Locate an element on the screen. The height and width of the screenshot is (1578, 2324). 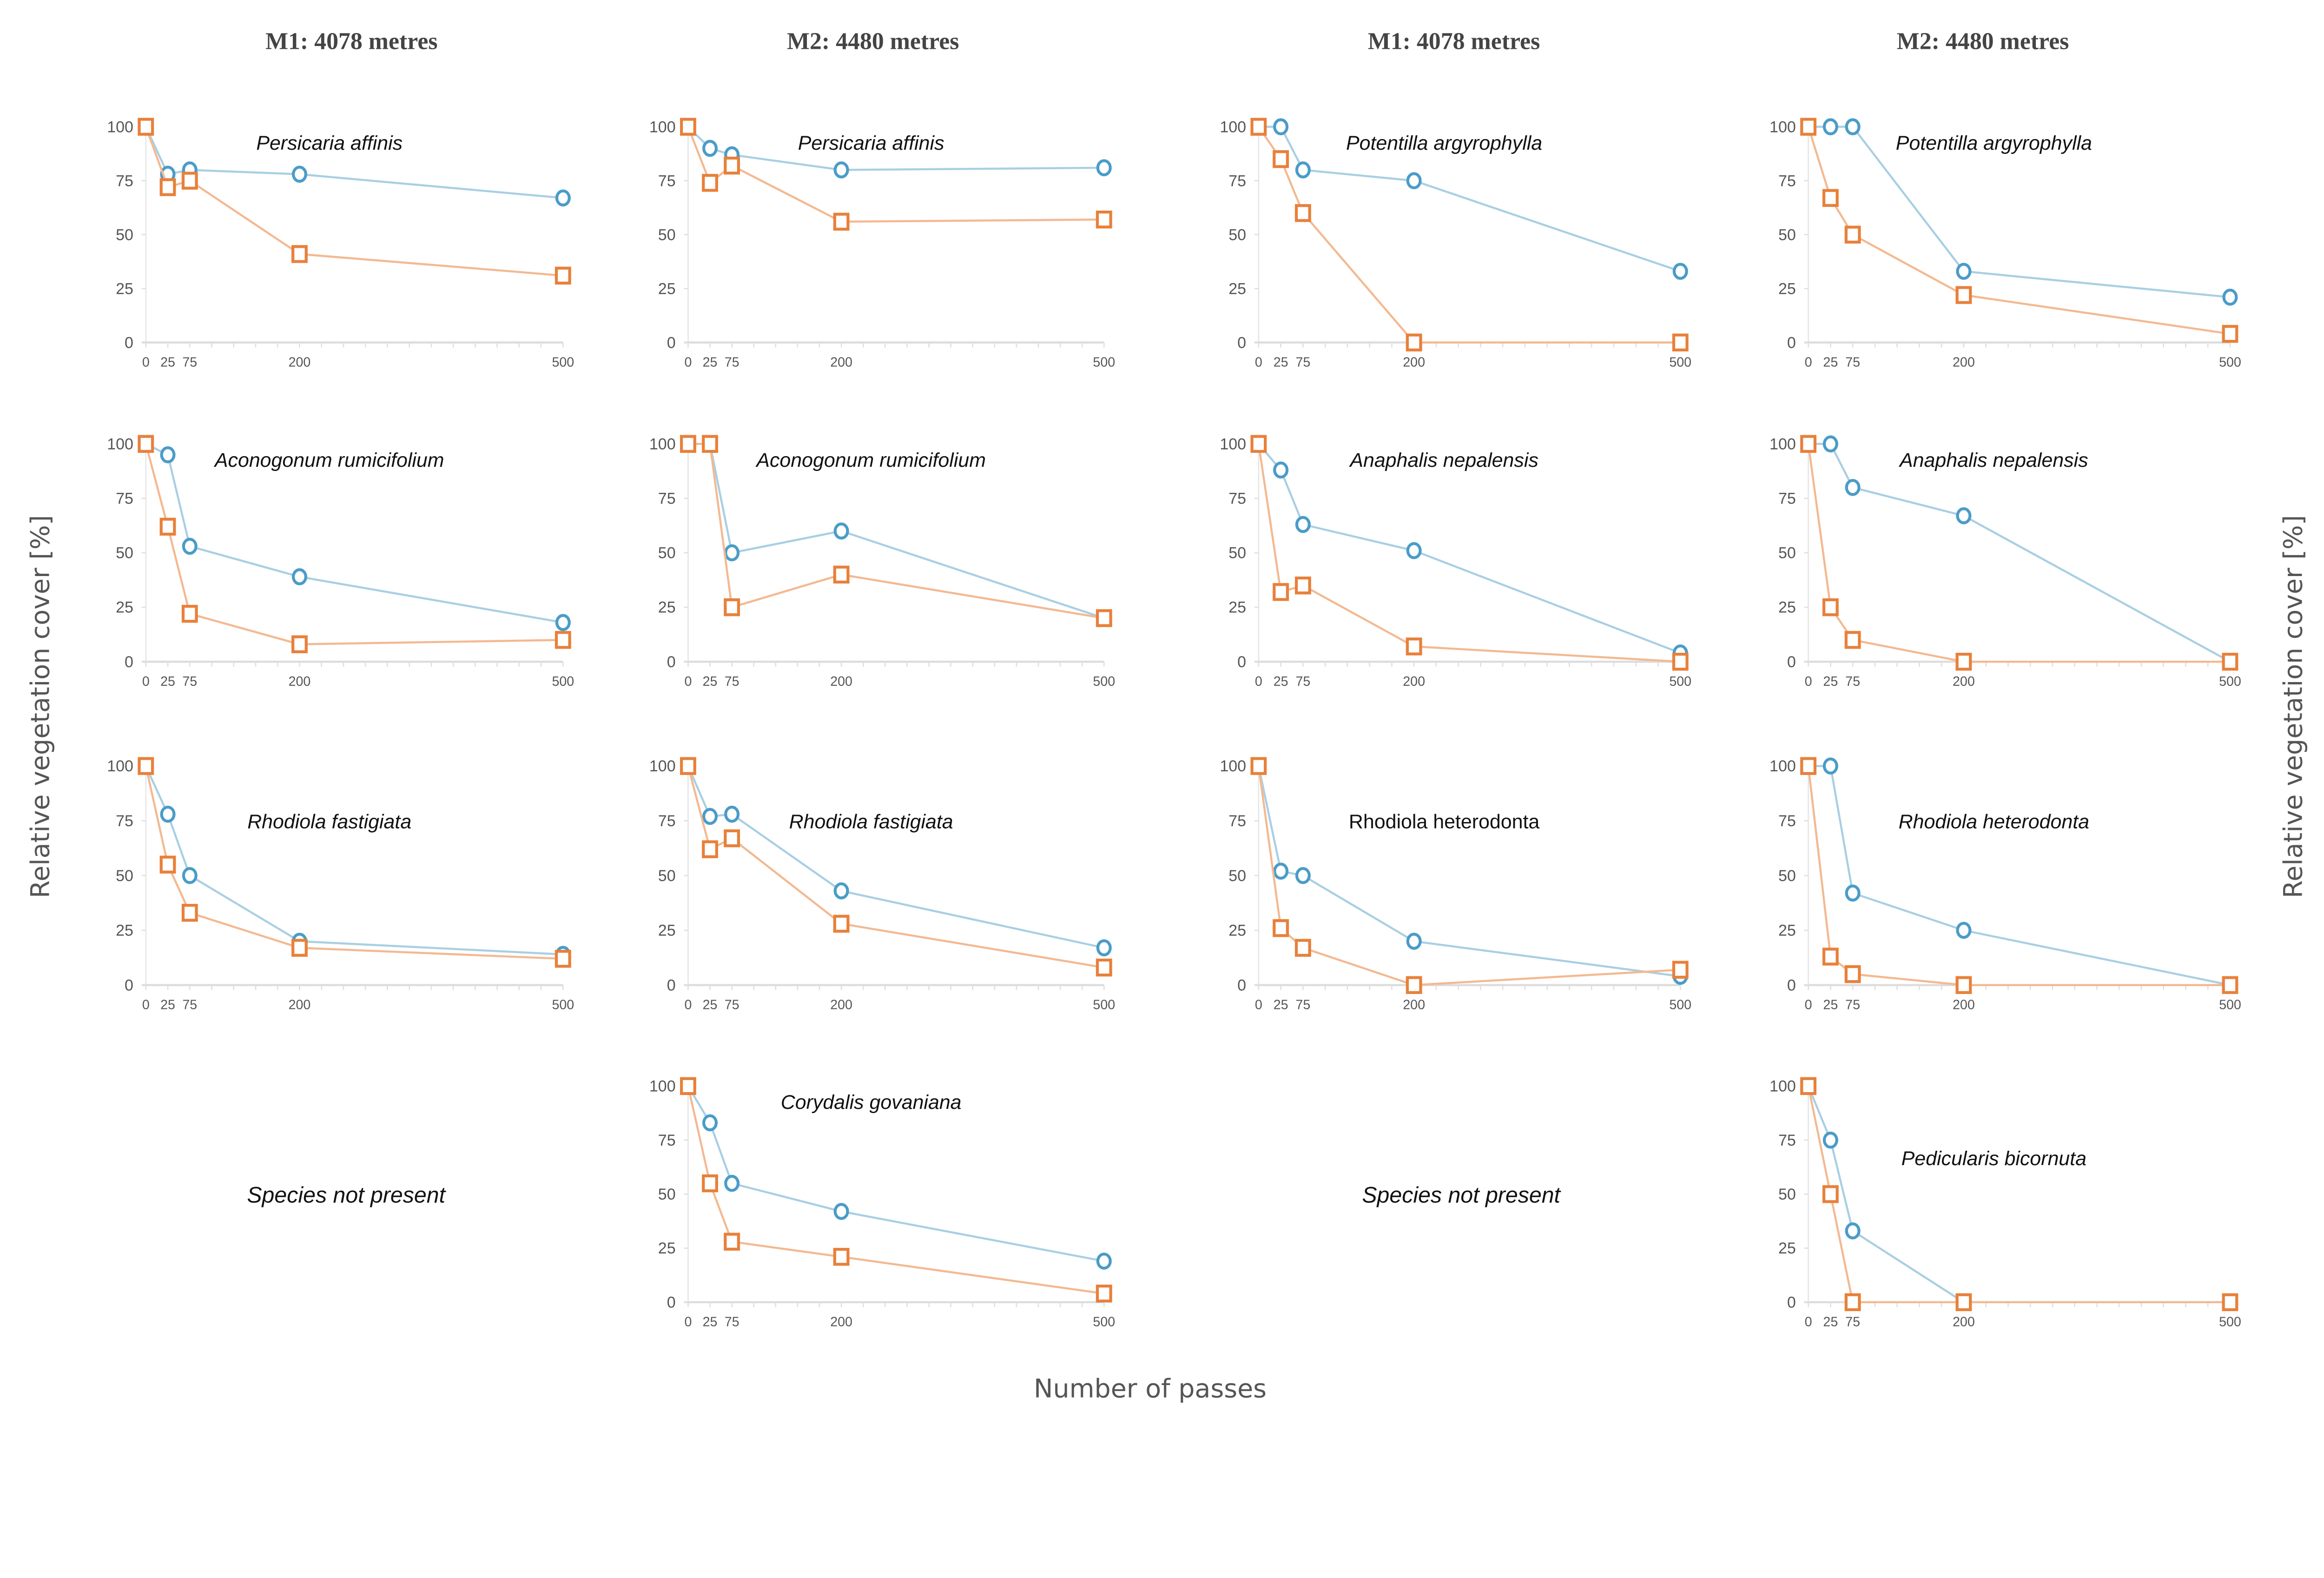
y-tick-label: 75 is located at coordinates (1237, 181).